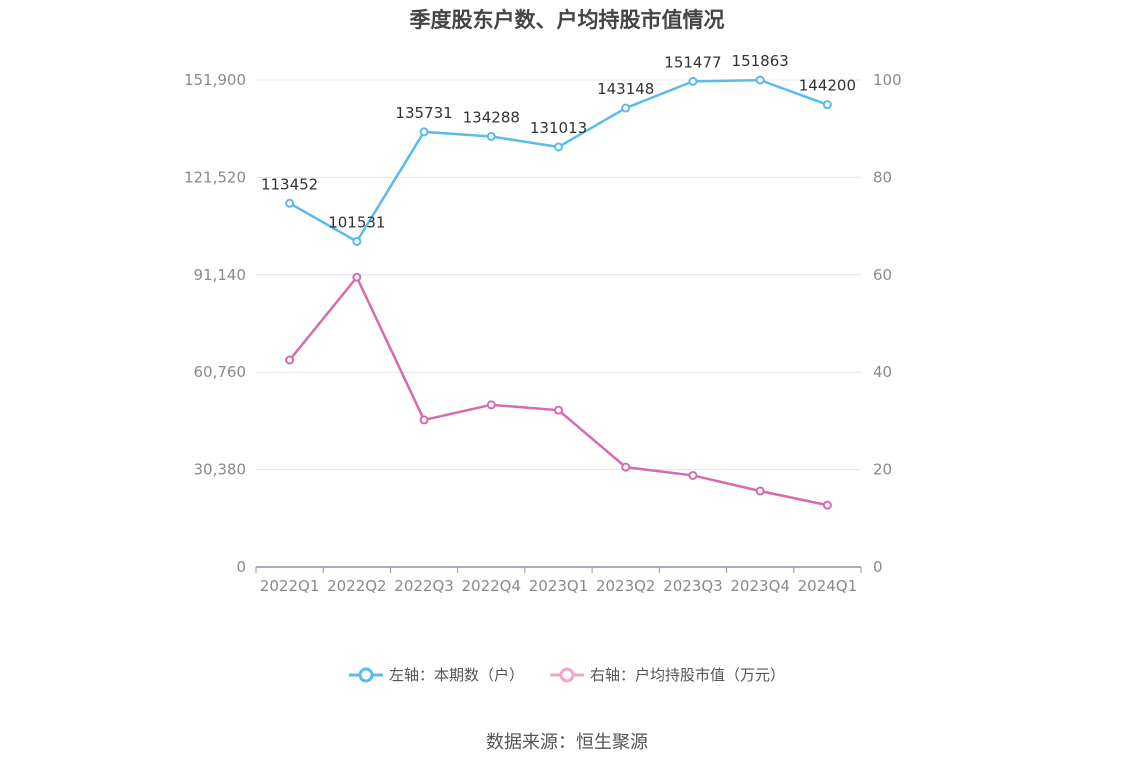 The height and width of the screenshot is (766, 1134). What do you see at coordinates (356, 222) in the screenshot?
I see `data-label: 101531` at bounding box center [356, 222].